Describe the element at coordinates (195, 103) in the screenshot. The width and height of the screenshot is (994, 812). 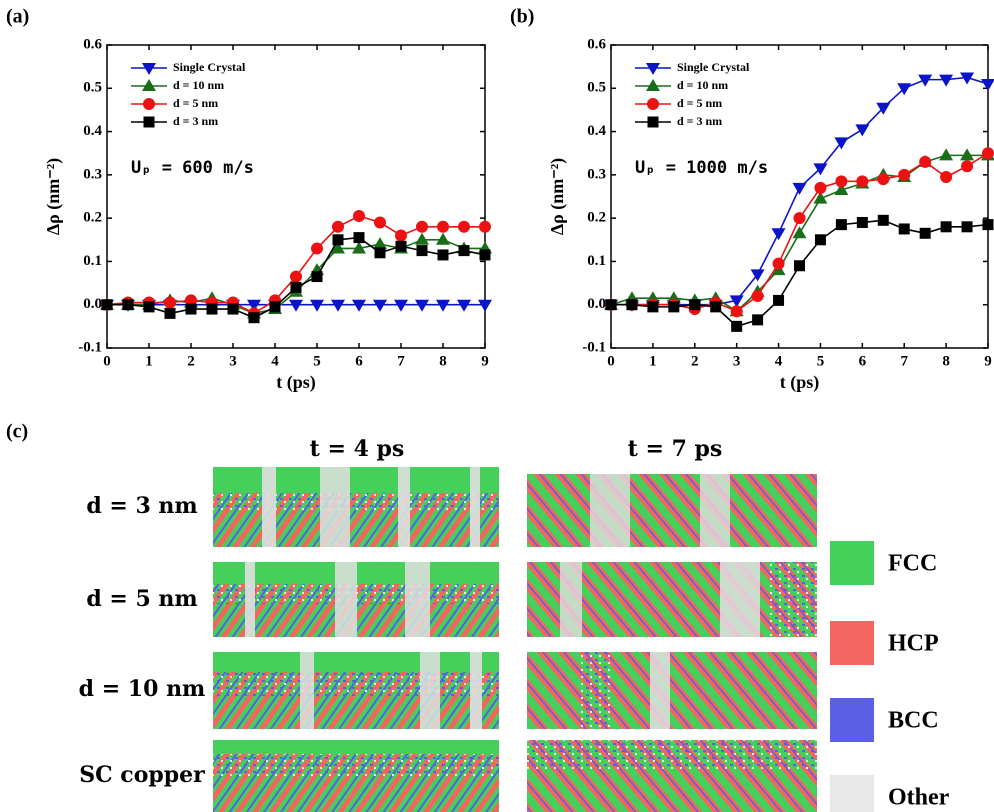
I see `legend-label: d = 5 nm` at that location.